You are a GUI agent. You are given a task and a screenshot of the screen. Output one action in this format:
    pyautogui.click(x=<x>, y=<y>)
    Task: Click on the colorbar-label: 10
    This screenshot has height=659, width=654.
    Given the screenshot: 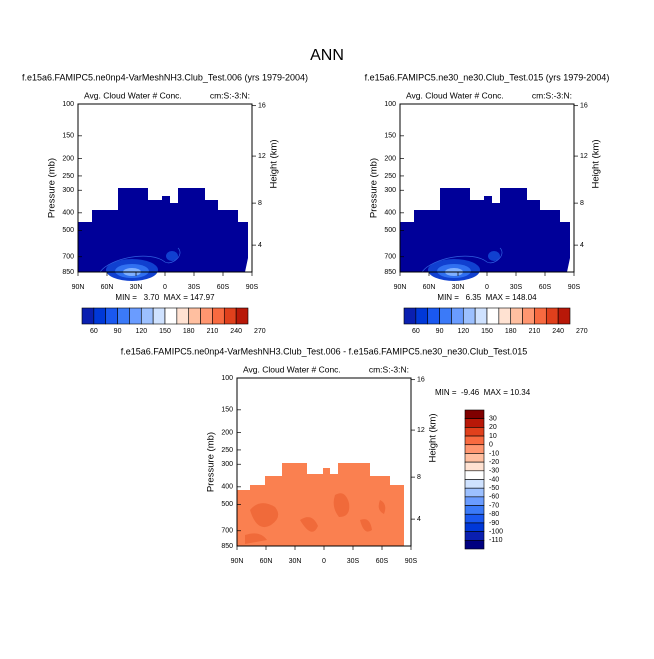 What is the action you would take?
    pyautogui.click(x=493, y=436)
    